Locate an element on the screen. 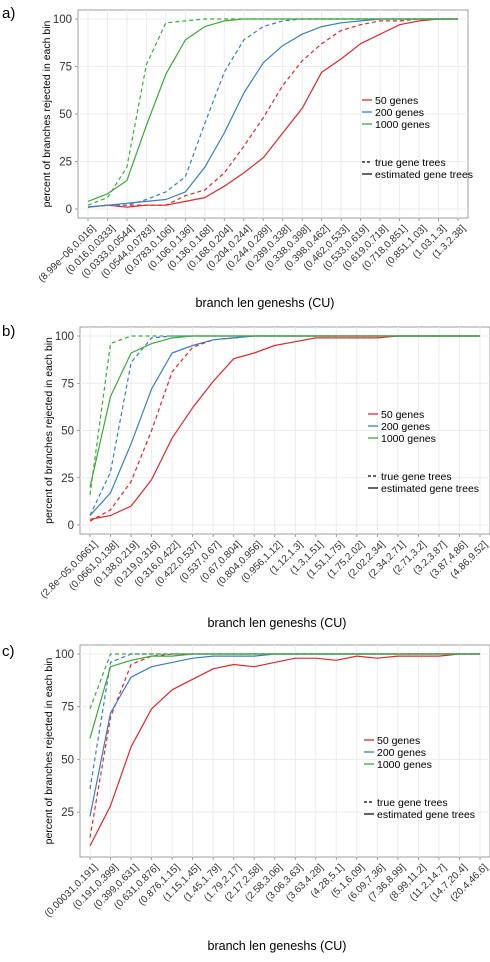 The image size is (490, 962). series-line-200-genes-true is located at coordinates (272, 113).